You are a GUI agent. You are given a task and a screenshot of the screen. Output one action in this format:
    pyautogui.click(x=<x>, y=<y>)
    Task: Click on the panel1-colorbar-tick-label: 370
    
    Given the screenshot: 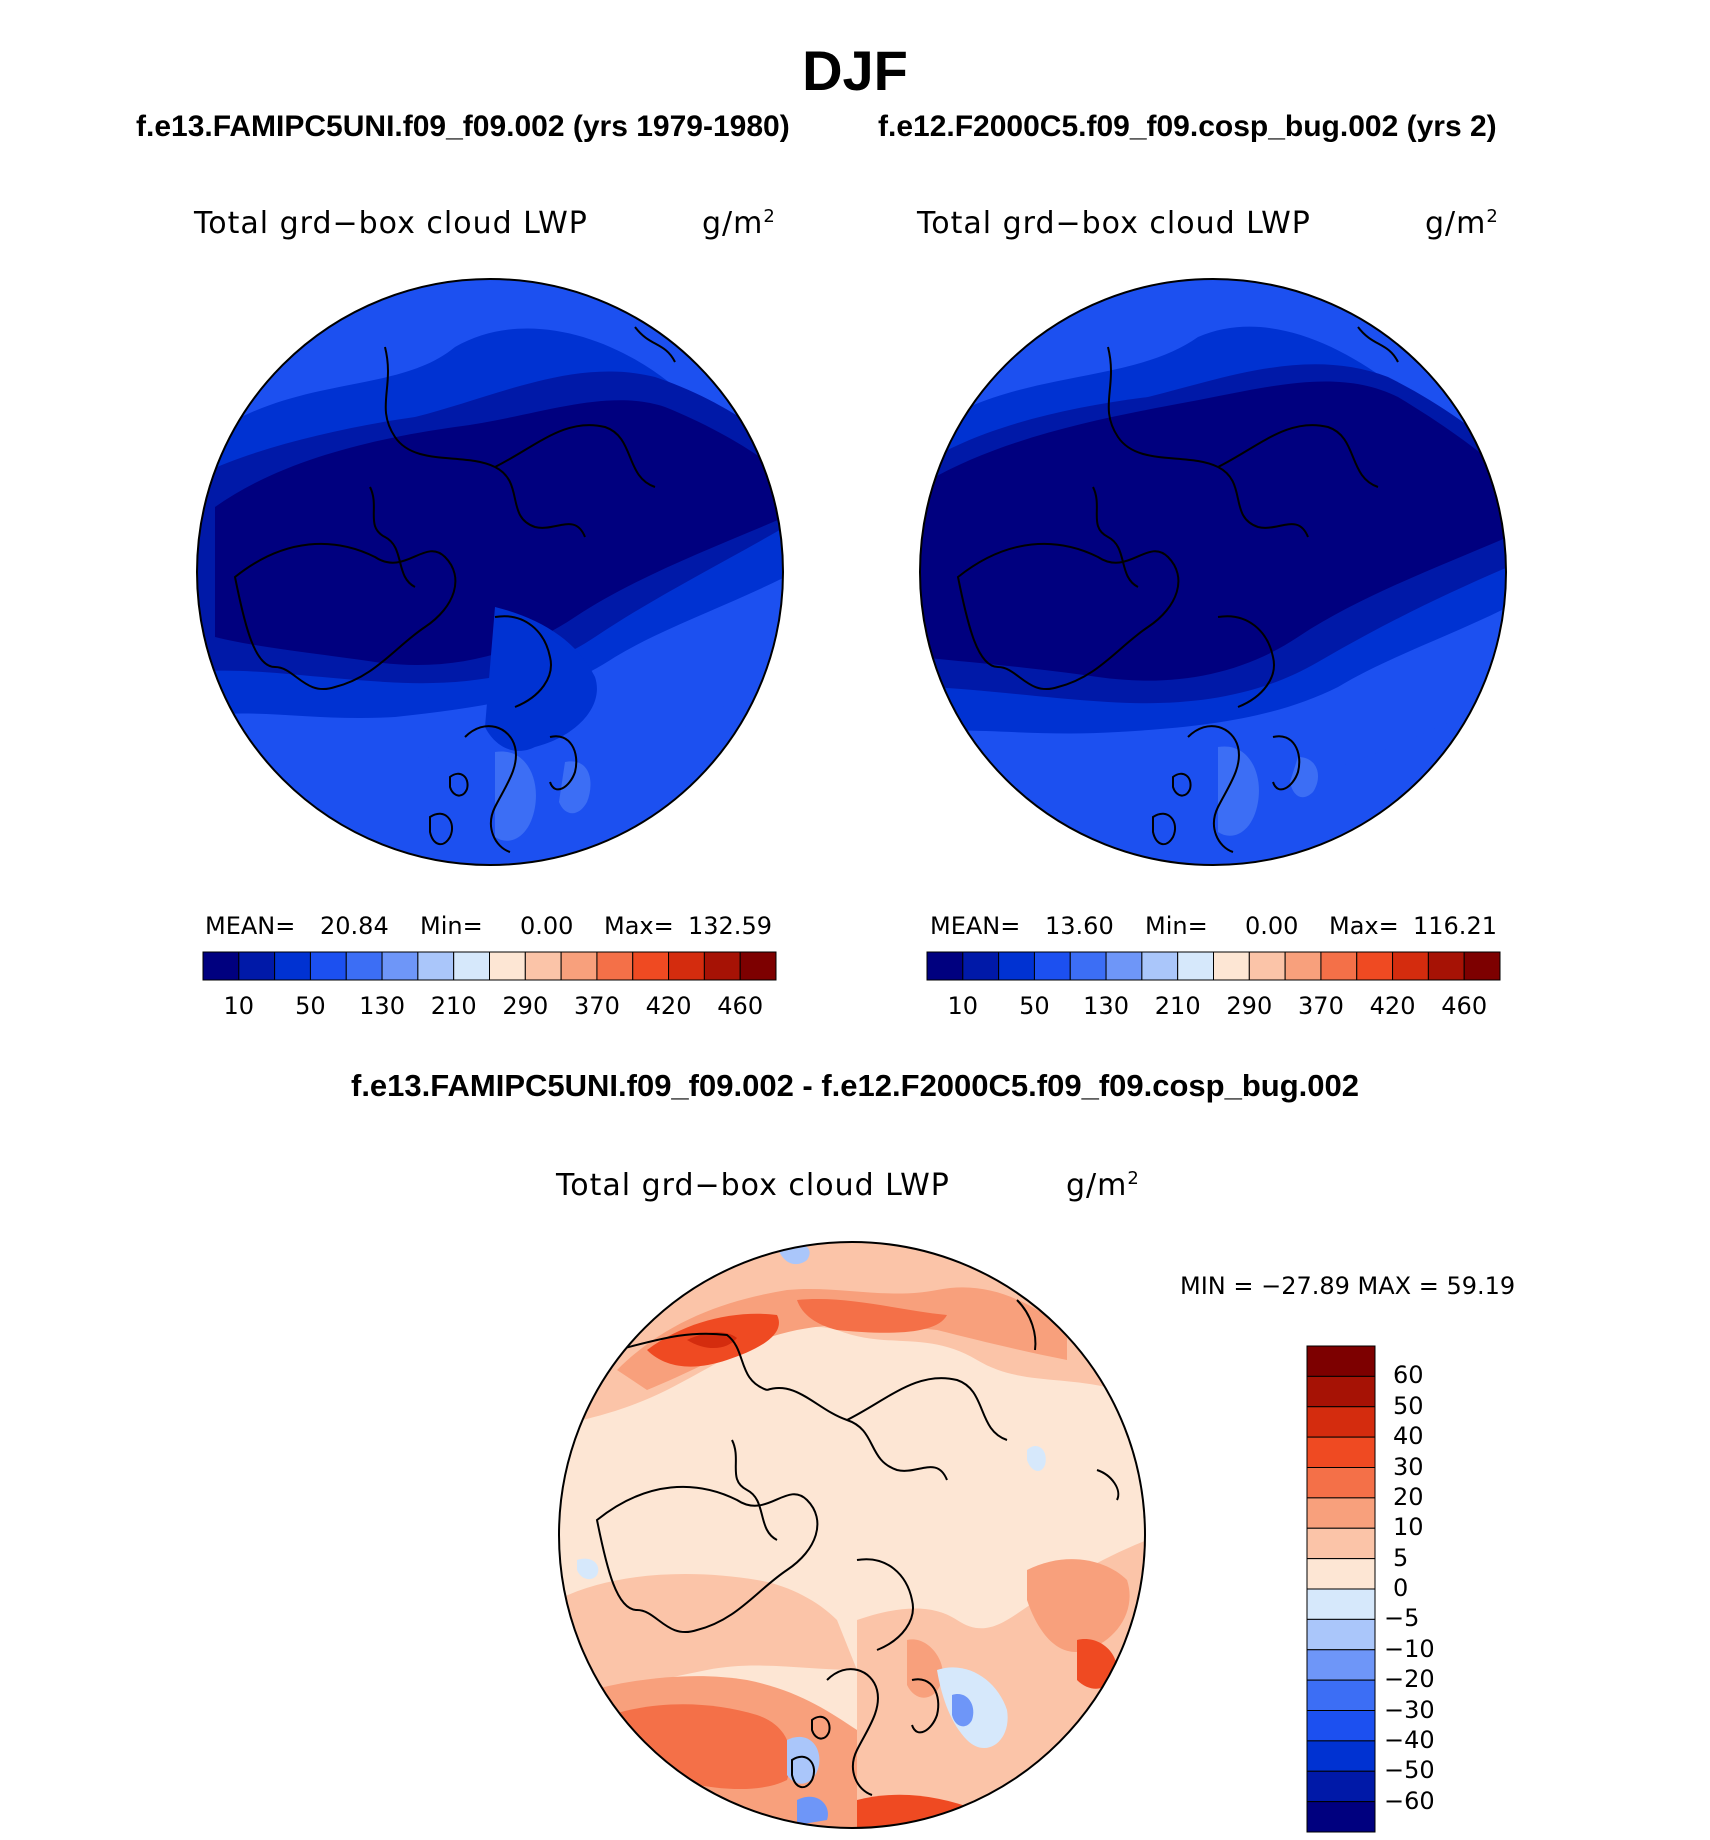 What is the action you would take?
    pyautogui.click(x=597, y=1006)
    